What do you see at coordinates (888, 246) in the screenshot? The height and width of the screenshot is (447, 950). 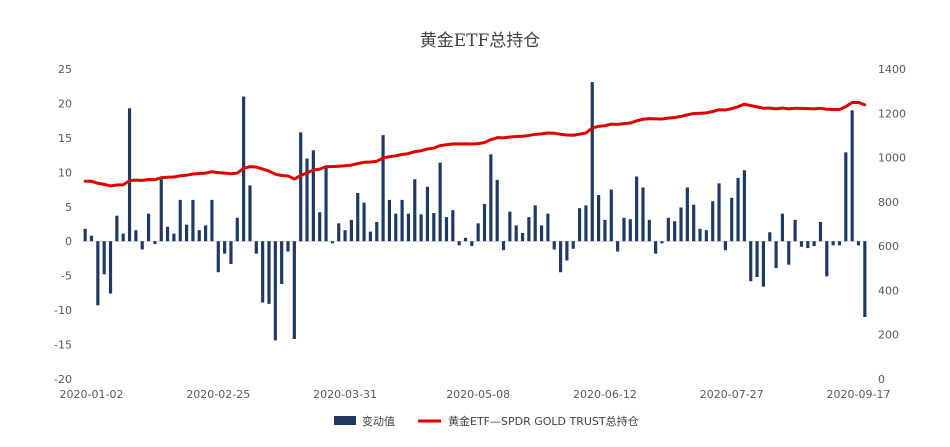 I see `y-right-tick-label: 600` at bounding box center [888, 246].